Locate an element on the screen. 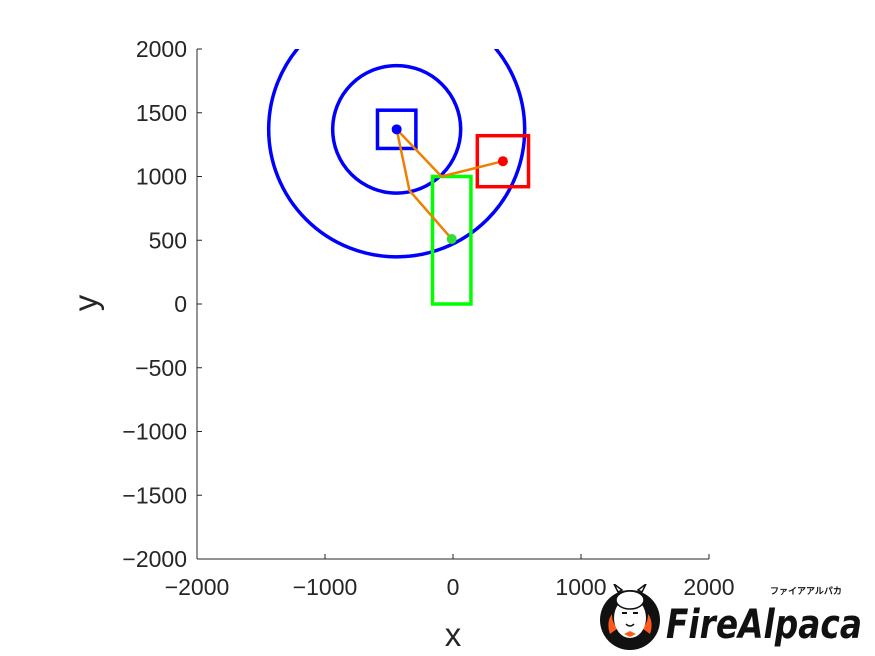 Image resolution: width=875 pixels, height=656 pixels. firealpaca-watermark: ファイアアルパカ FireAlpaca is located at coordinates (731, 617).